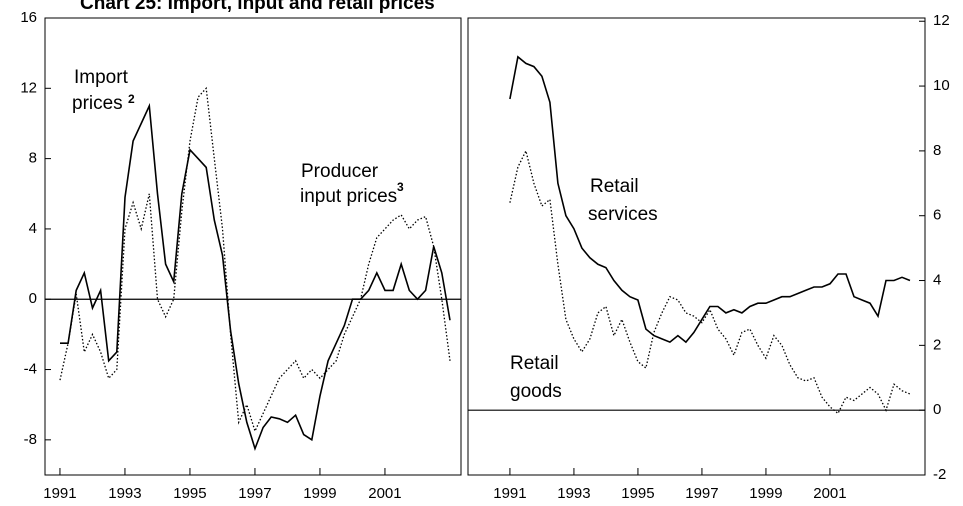 The image size is (963, 506). What do you see at coordinates (30, 369) in the screenshot?
I see `y-tick-label: -4` at bounding box center [30, 369].